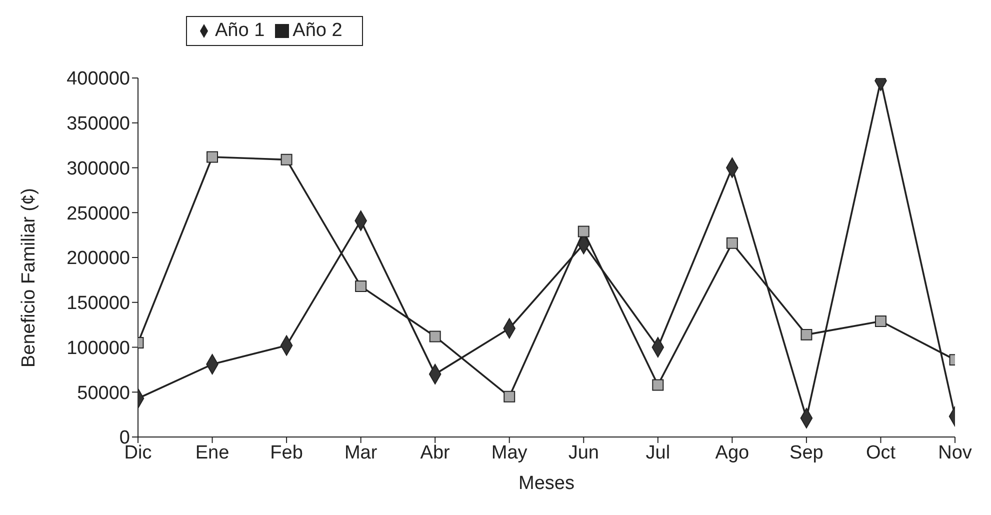 The image size is (991, 515). Describe the element at coordinates (240, 30) in the screenshot. I see `legend-label: Año 1` at that location.